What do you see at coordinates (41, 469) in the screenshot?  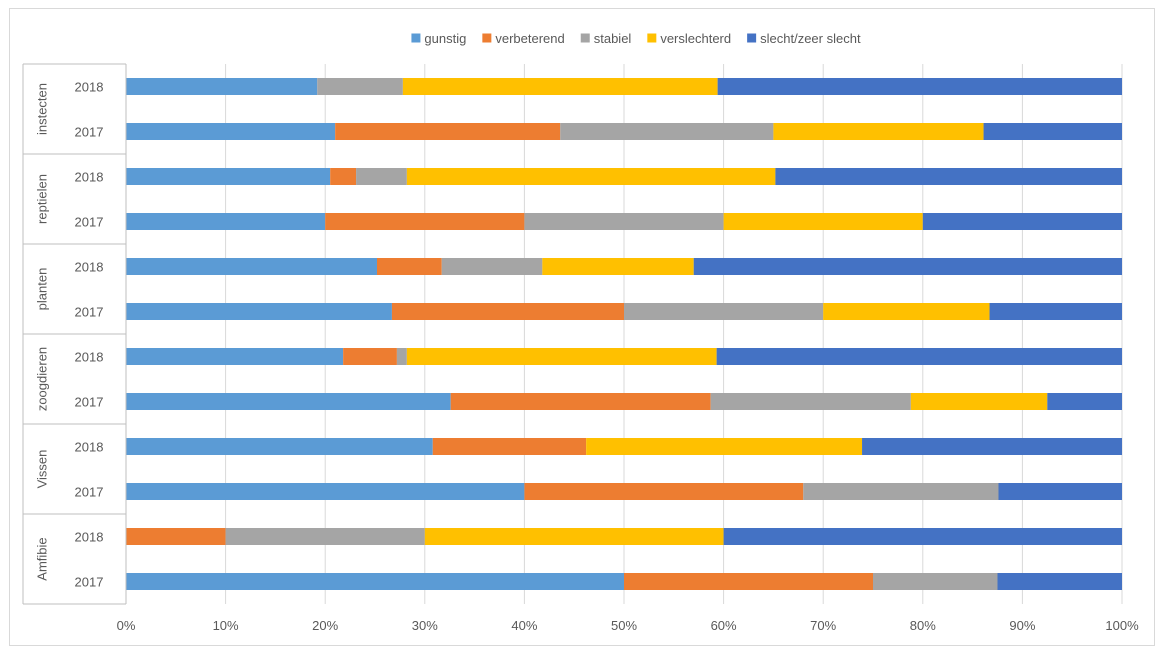 I see `group-label: Vissen` at bounding box center [41, 469].